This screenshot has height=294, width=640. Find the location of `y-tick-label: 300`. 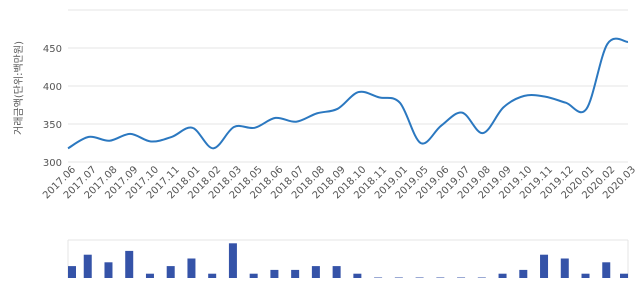

y-tick-label: 300 is located at coordinates (52, 163).